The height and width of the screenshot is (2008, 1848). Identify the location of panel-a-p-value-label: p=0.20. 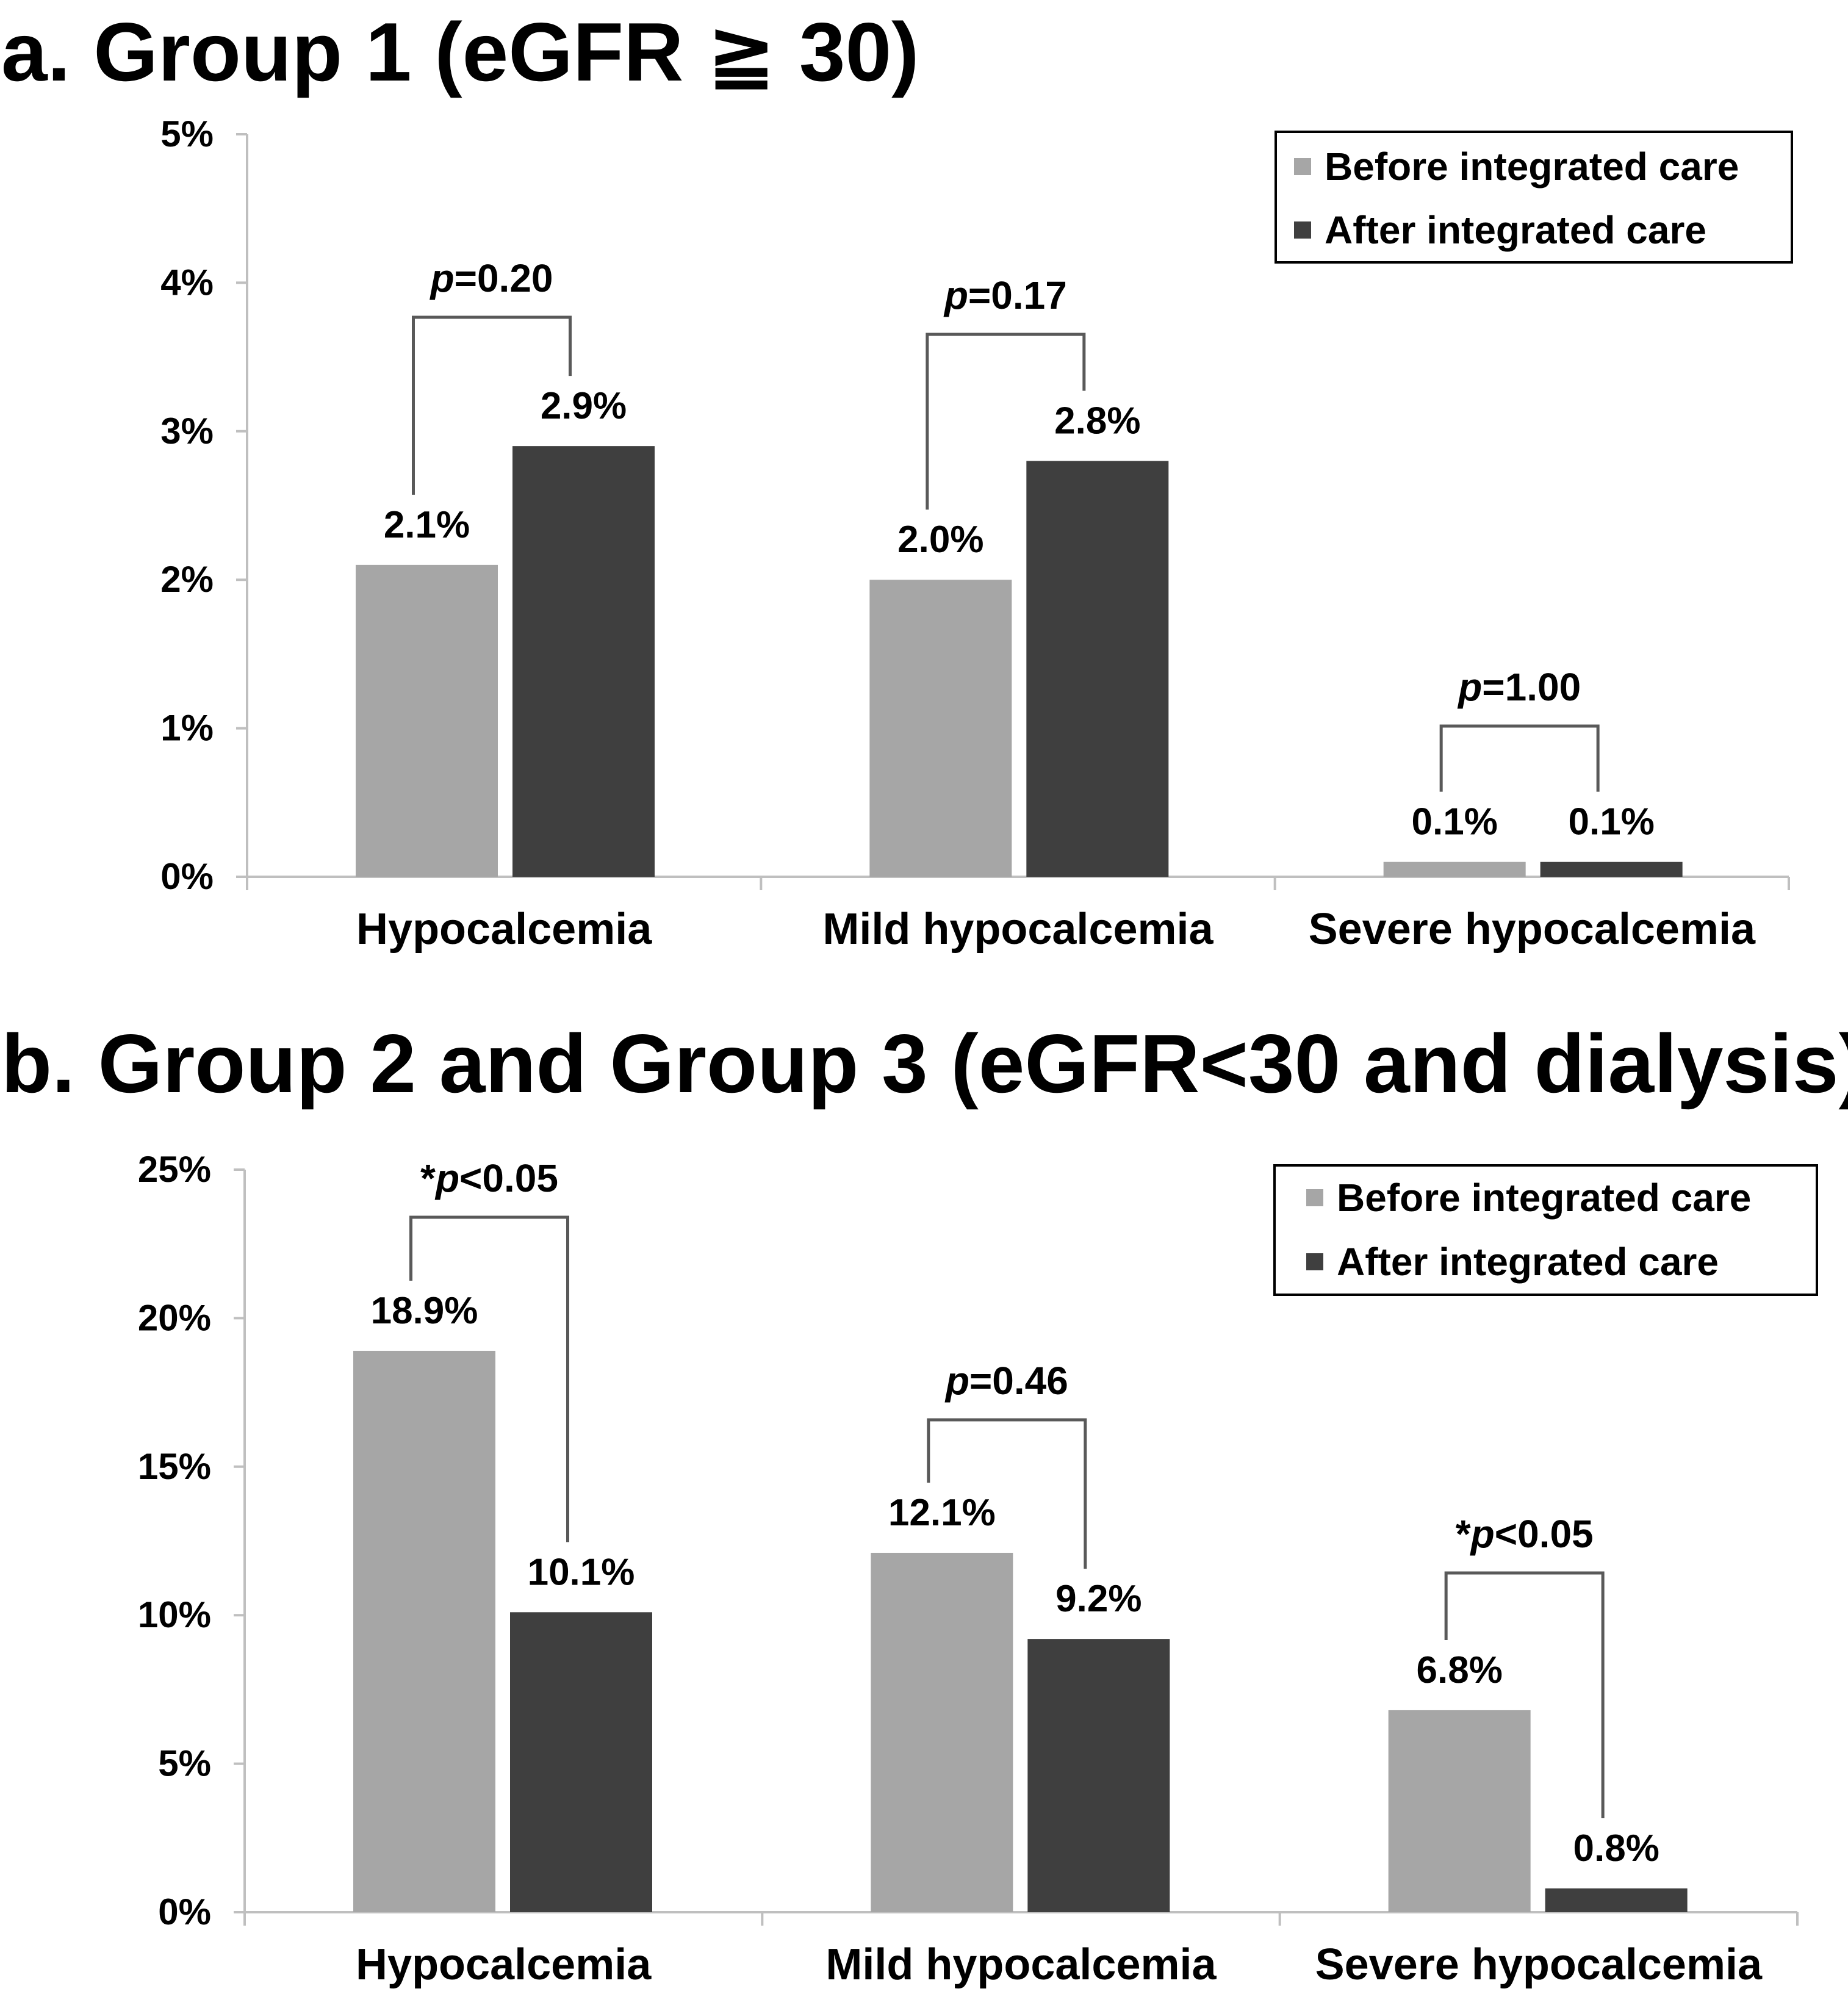
(491, 278).